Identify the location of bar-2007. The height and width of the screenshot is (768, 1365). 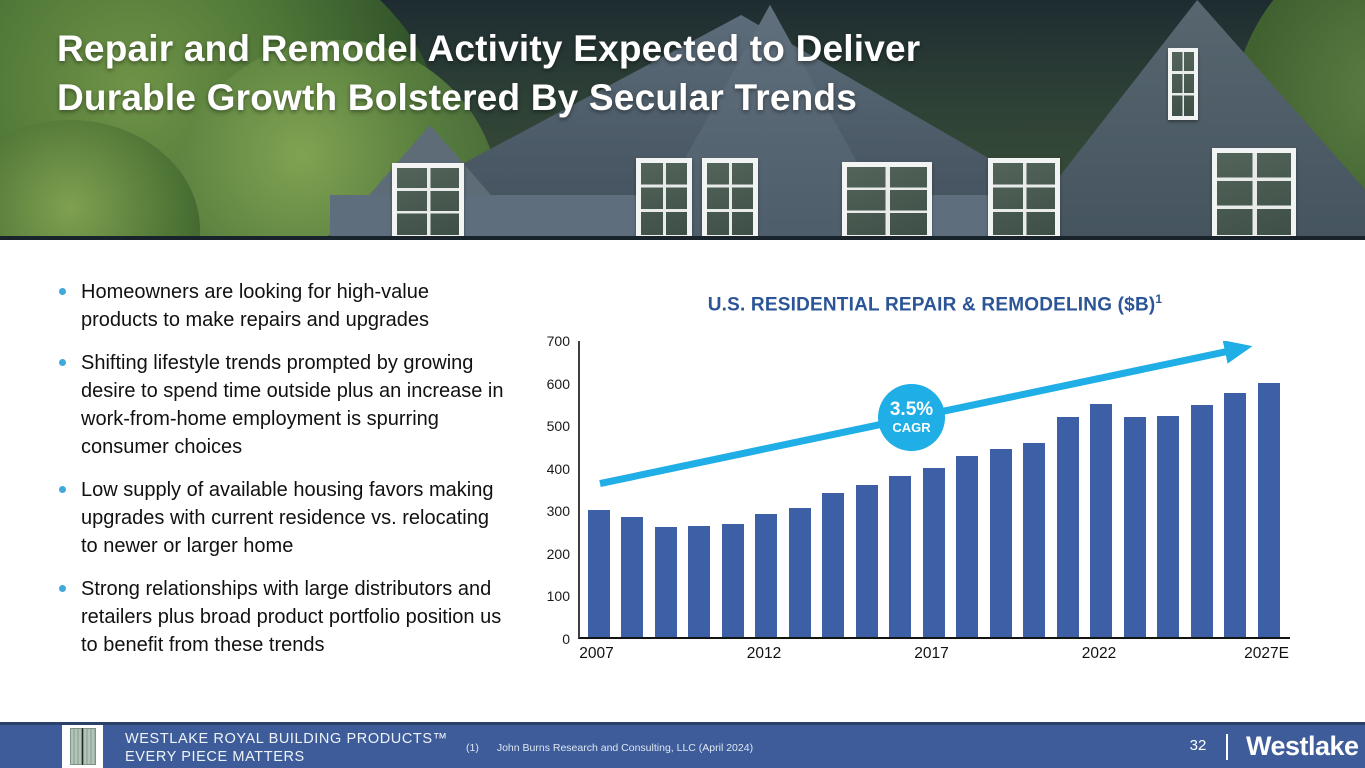
(598, 573).